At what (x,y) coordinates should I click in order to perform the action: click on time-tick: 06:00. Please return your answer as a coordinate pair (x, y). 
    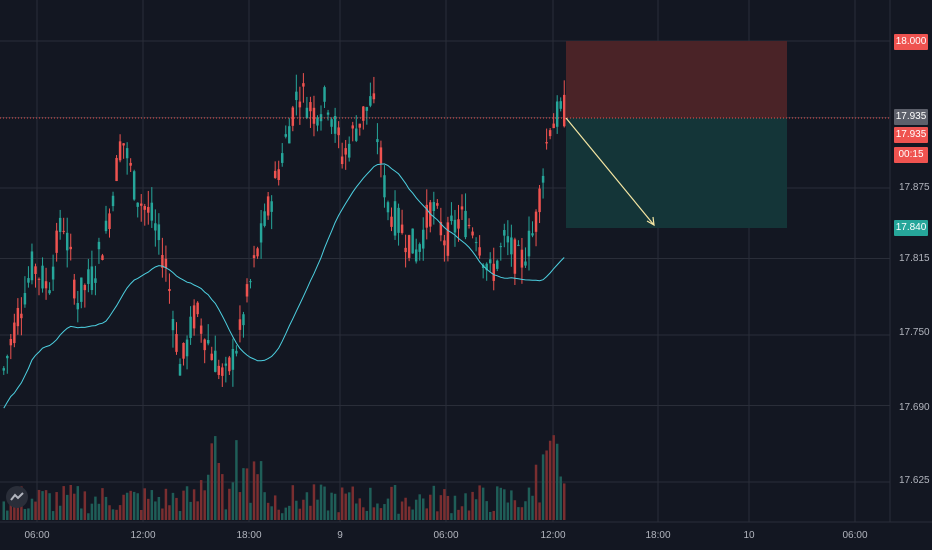
    Looking at the image, I should click on (37, 535).